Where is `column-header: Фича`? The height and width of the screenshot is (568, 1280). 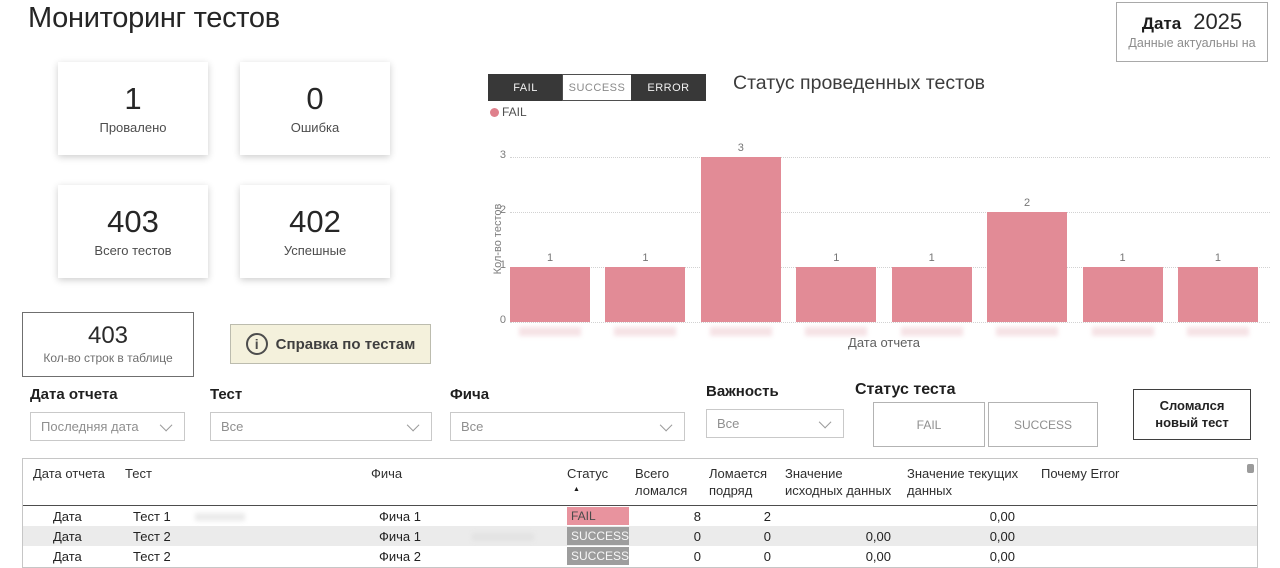
column-header: Фича is located at coordinates (387, 473).